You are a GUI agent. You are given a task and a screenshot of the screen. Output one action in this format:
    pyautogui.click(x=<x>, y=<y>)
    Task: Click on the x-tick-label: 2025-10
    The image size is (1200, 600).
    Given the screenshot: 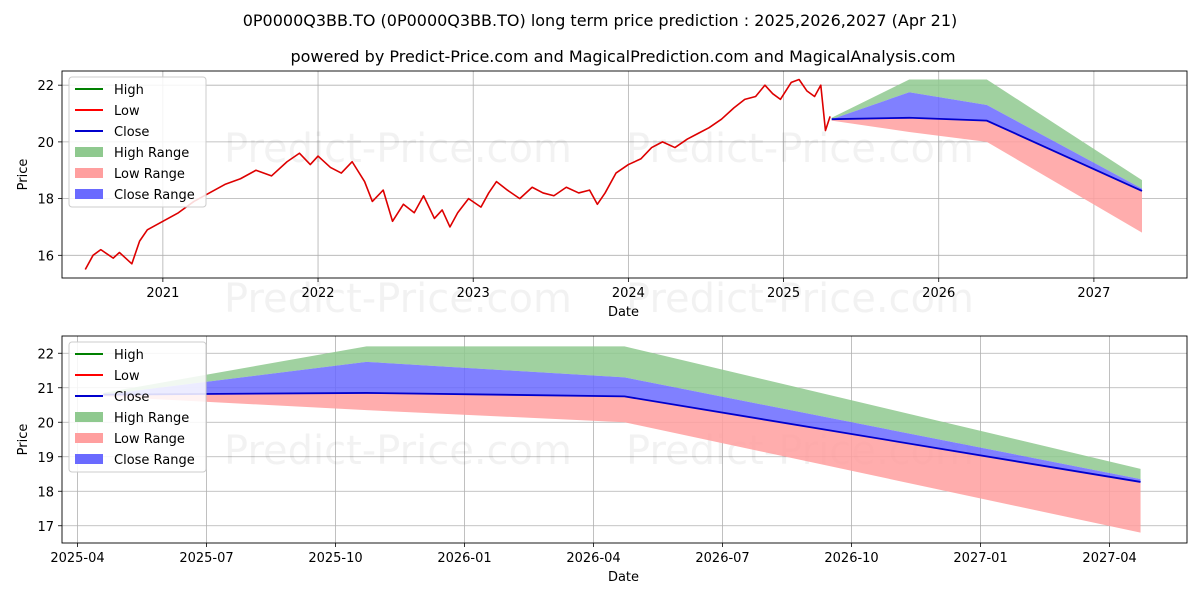 What is the action you would take?
    pyautogui.click(x=335, y=558)
    